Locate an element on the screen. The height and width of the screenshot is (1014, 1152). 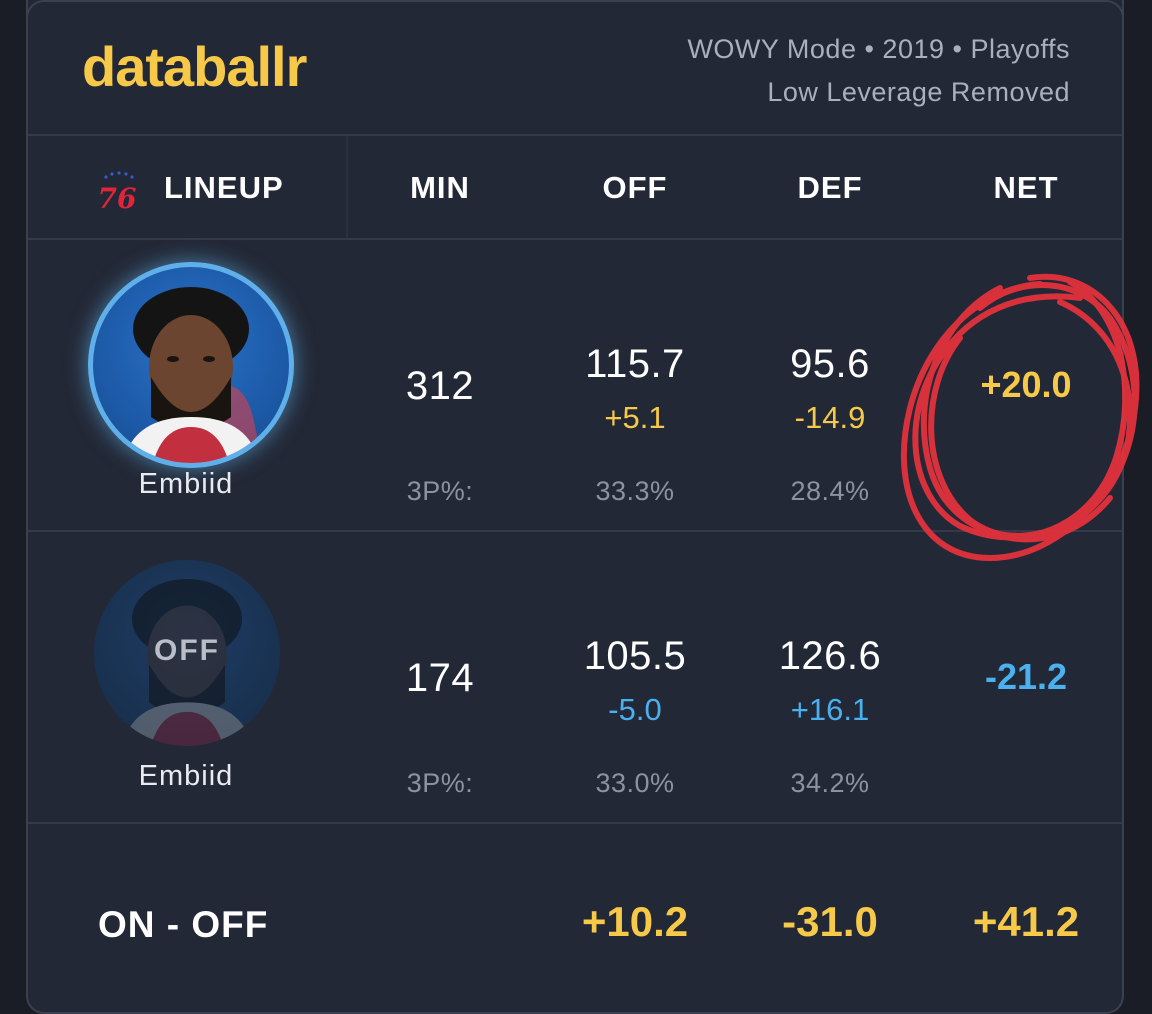
sixers-logo-text: 76 is located at coordinates (117, 198).